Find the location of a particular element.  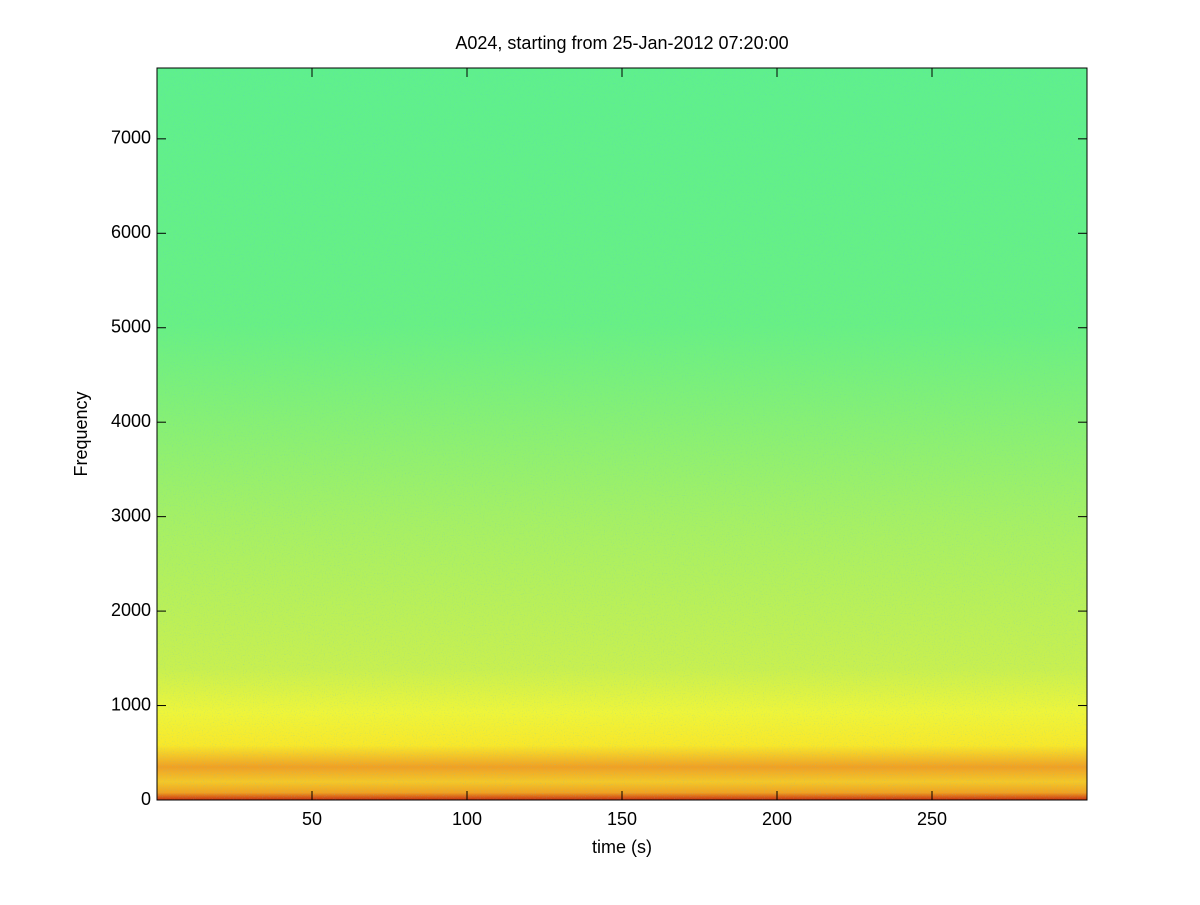

y-tick-label: 1000 is located at coordinates (131, 704).